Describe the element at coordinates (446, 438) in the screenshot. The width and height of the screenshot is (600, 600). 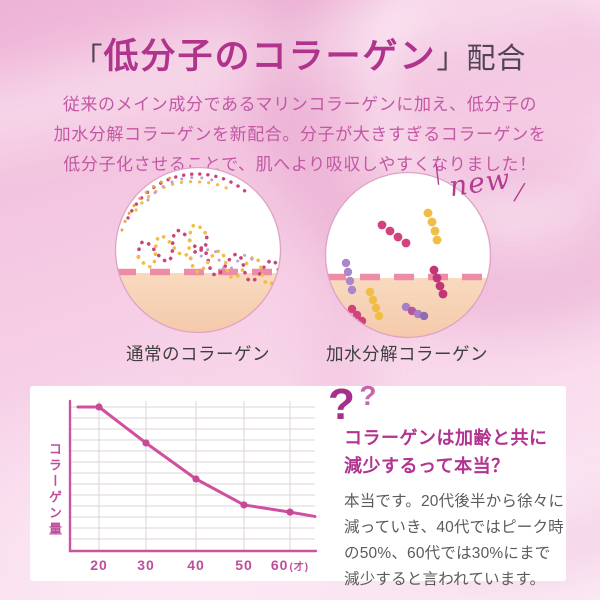
I see `question-line: コラーゲンは加齢と共に` at that location.